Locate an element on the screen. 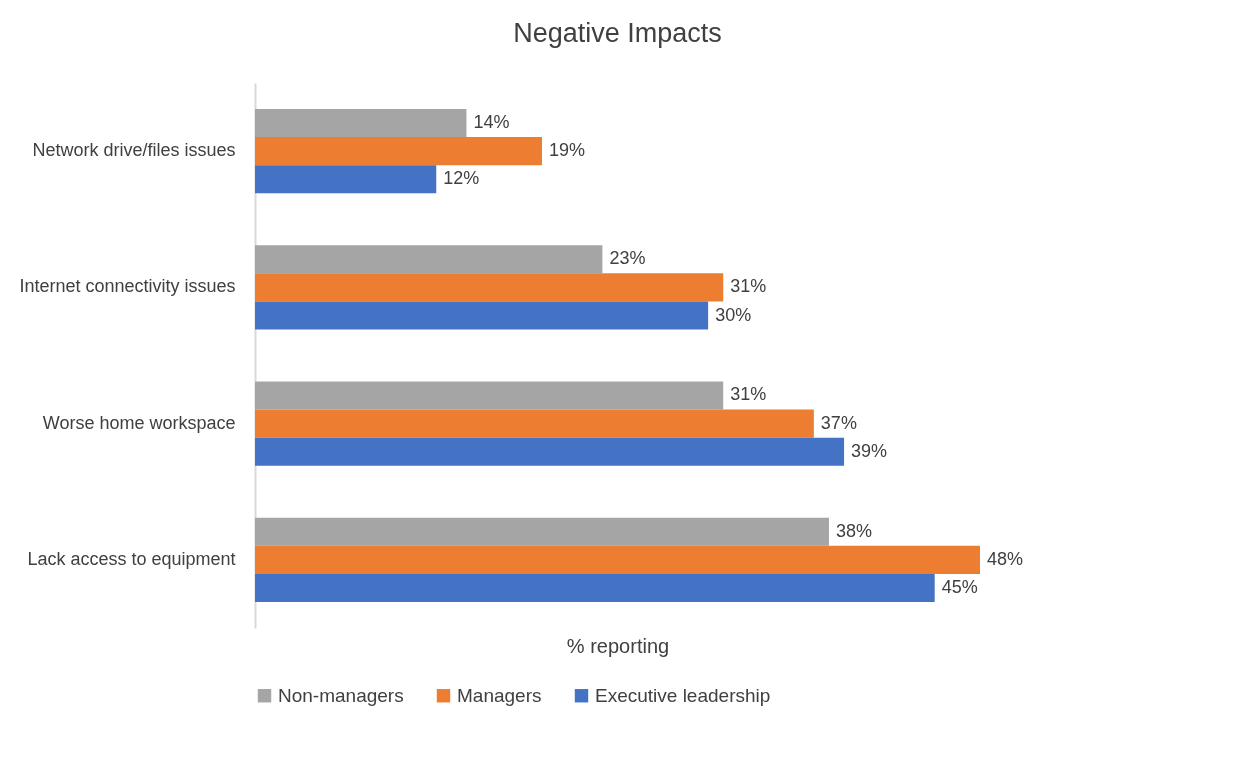 This screenshot has width=1247, height=771. data-label: 39% is located at coordinates (869, 450).